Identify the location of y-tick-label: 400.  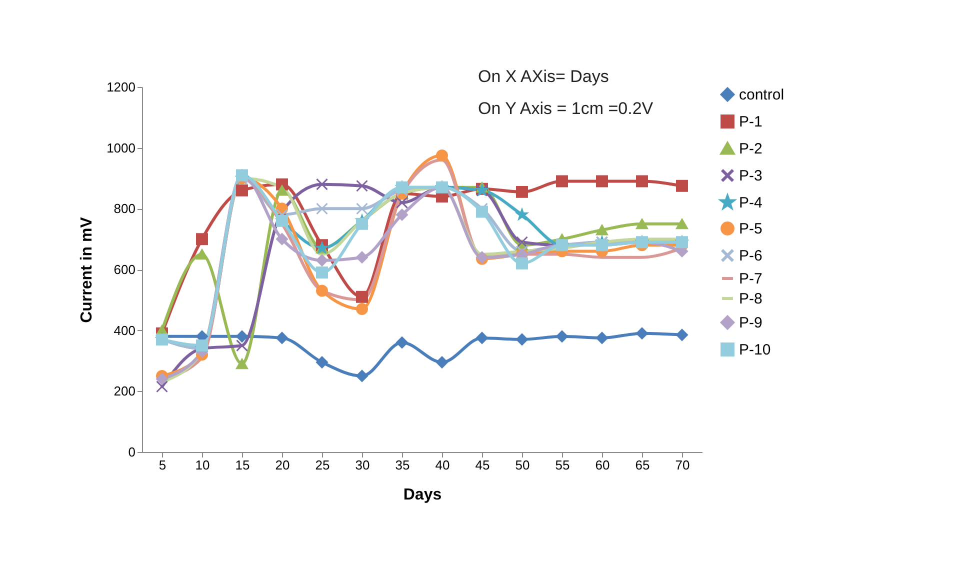
(125, 330).